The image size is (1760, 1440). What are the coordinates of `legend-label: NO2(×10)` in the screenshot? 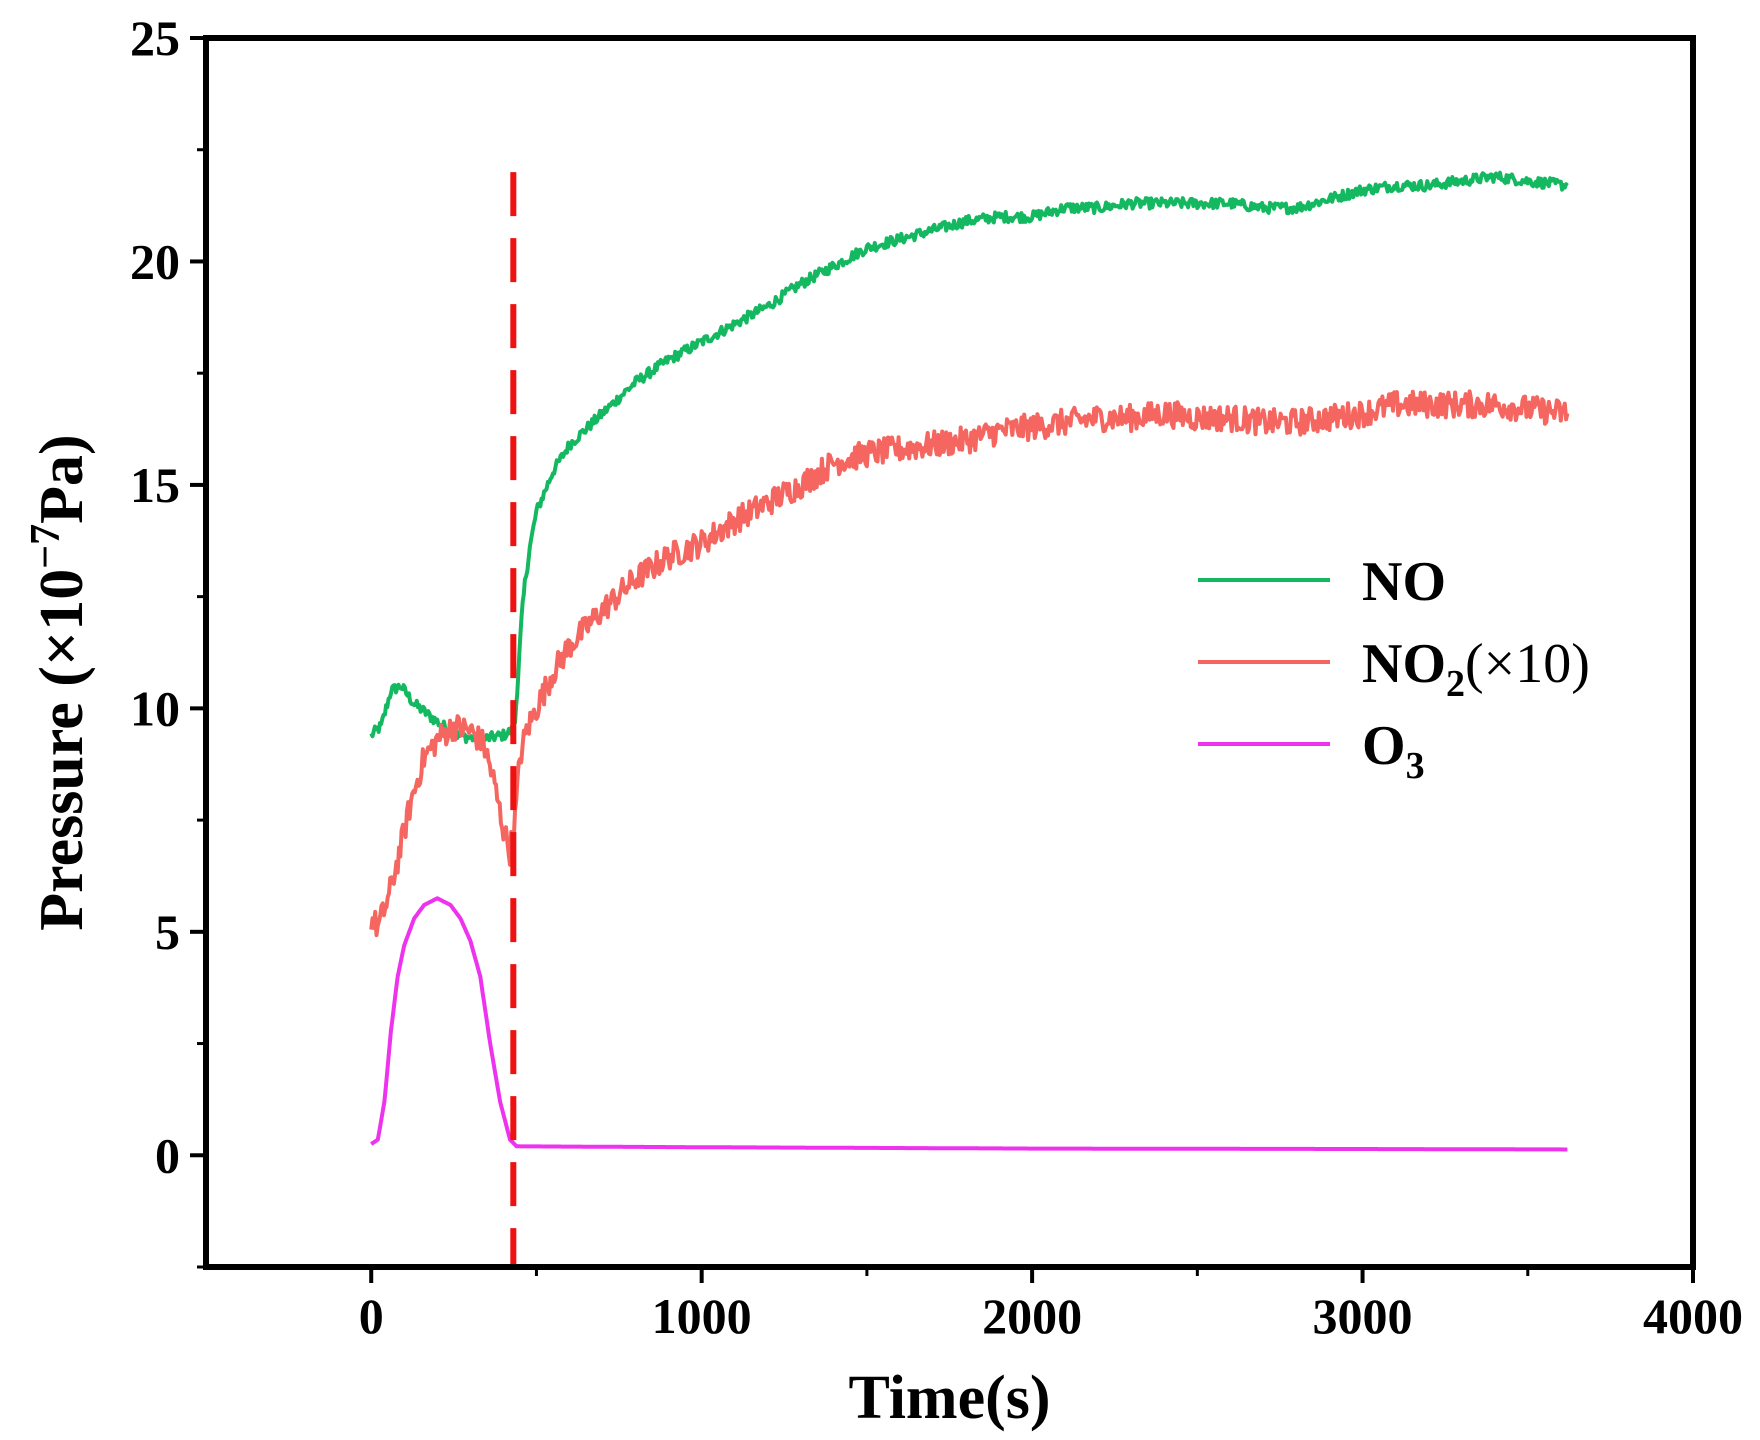 It's located at (1476, 669).